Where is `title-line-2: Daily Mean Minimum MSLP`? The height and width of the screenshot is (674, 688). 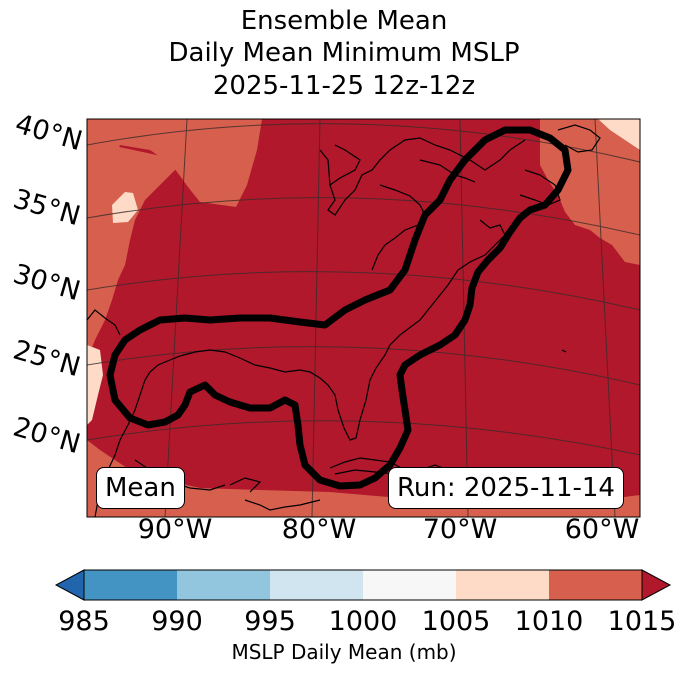
title-line-2: Daily Mean Minimum MSLP is located at coordinates (344, 53).